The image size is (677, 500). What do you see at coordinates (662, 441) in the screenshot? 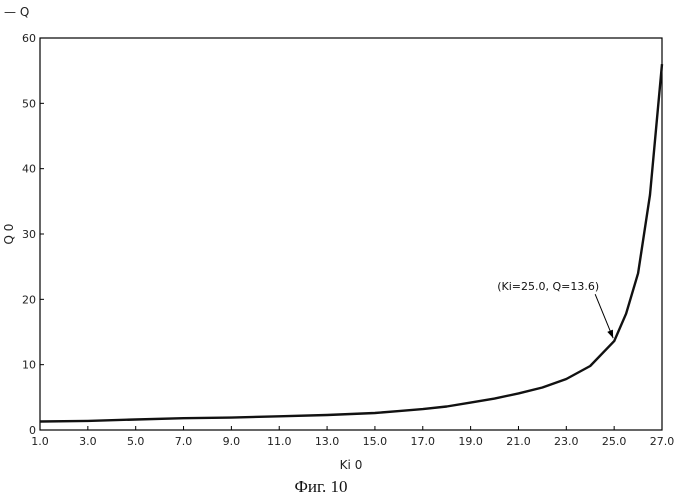
I see `x-tick-label: 27.0` at bounding box center [662, 441].